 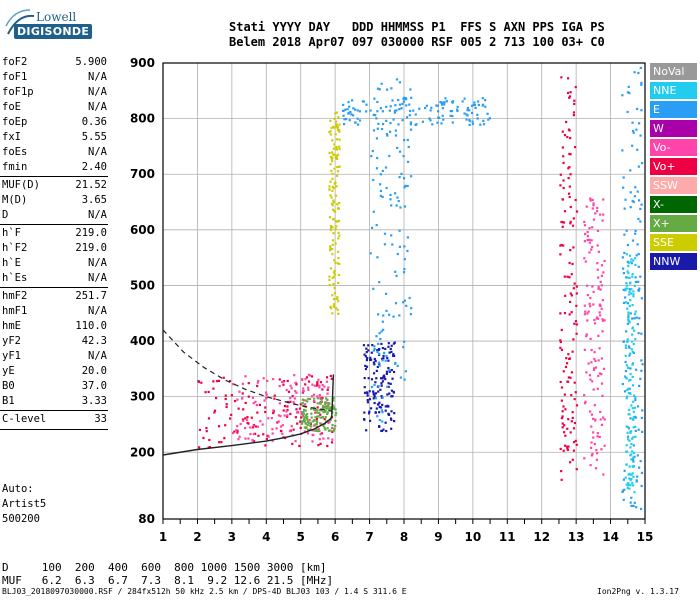 I want to click on param-name: yE, so click(x=8, y=371).